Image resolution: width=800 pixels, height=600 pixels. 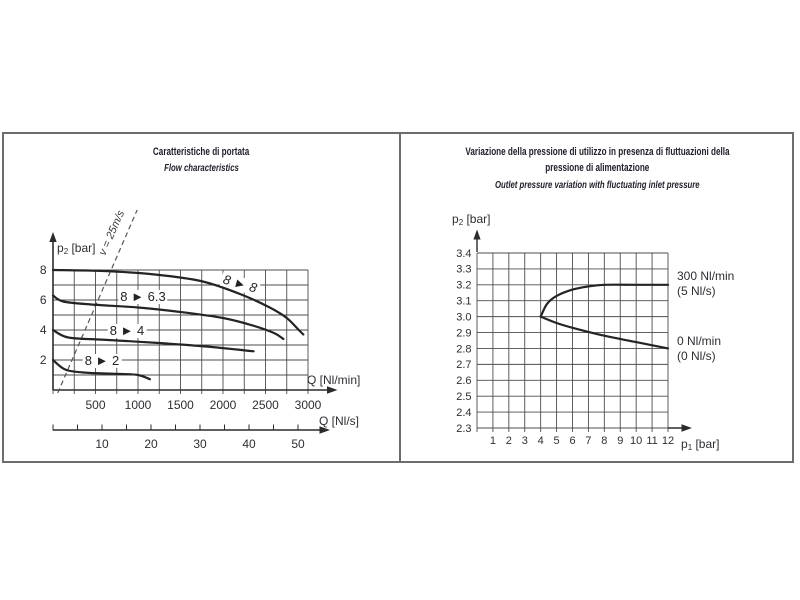 I want to click on curve-label-8-6.3: 8 ► 6.3, so click(x=143, y=296).